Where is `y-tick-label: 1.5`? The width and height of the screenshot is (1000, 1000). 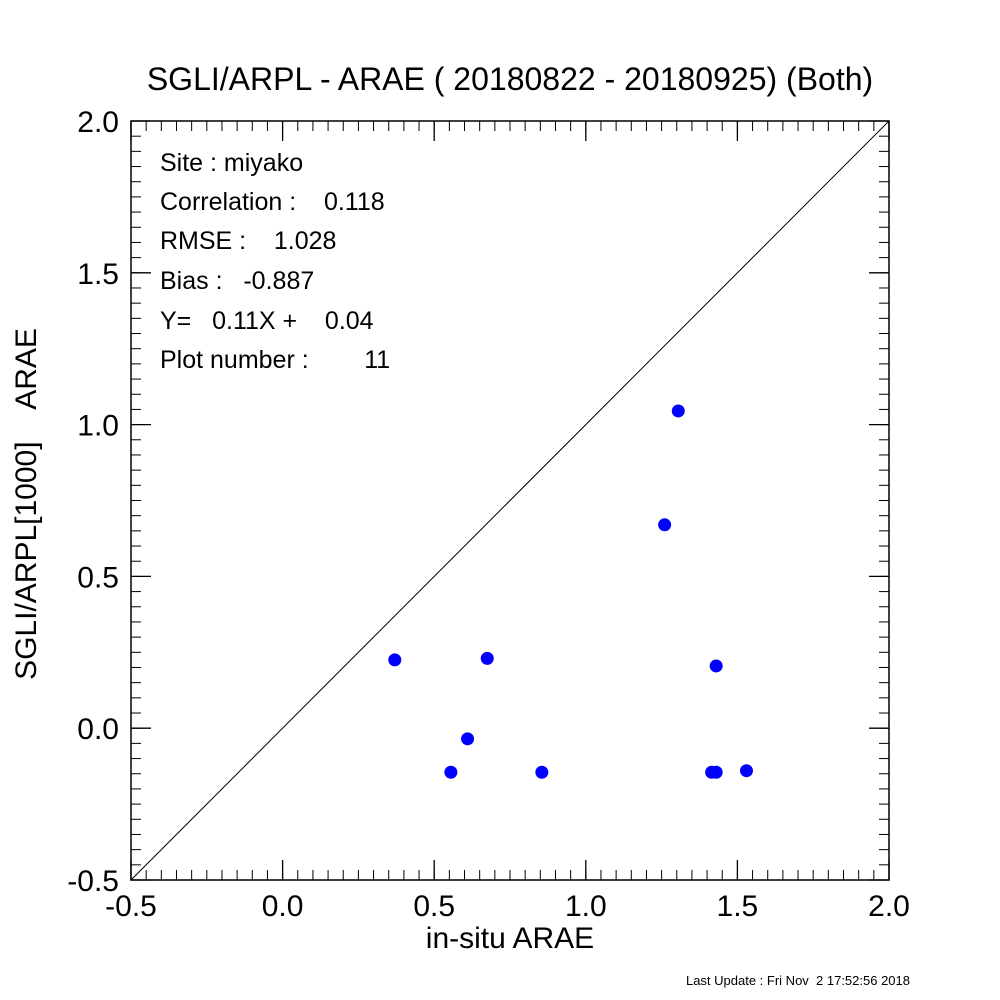 y-tick-label: 1.5 is located at coordinates (98, 274).